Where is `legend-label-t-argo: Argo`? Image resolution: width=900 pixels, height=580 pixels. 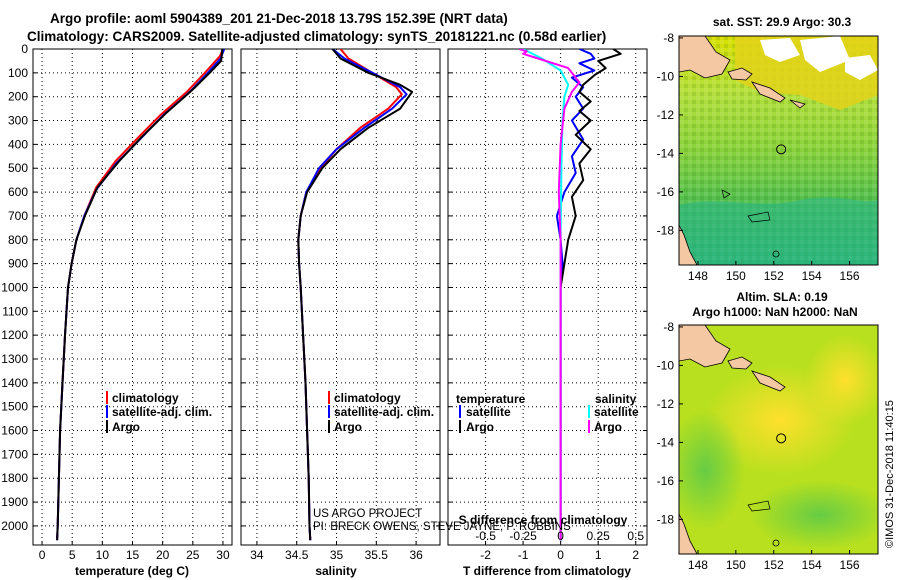 legend-label-t-argo: Argo is located at coordinates (480, 427).